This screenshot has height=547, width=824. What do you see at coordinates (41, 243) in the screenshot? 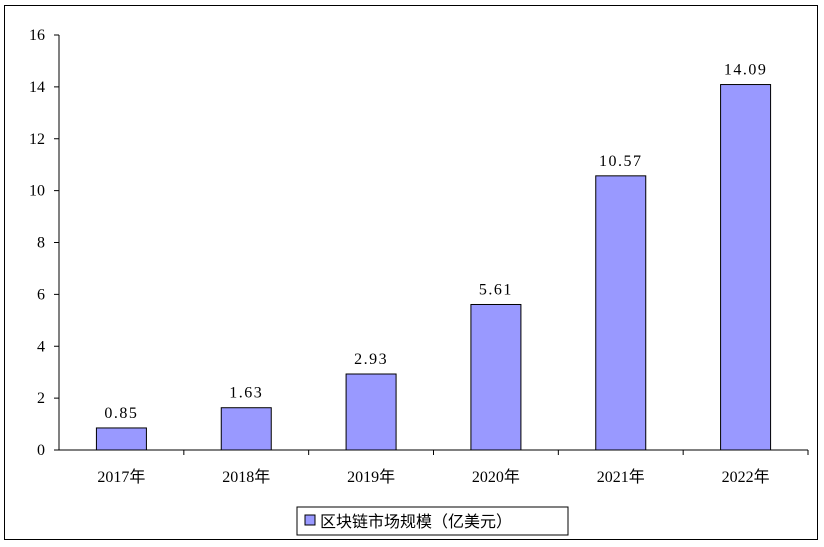
I see `y-tick-label: 8` at bounding box center [41, 243].